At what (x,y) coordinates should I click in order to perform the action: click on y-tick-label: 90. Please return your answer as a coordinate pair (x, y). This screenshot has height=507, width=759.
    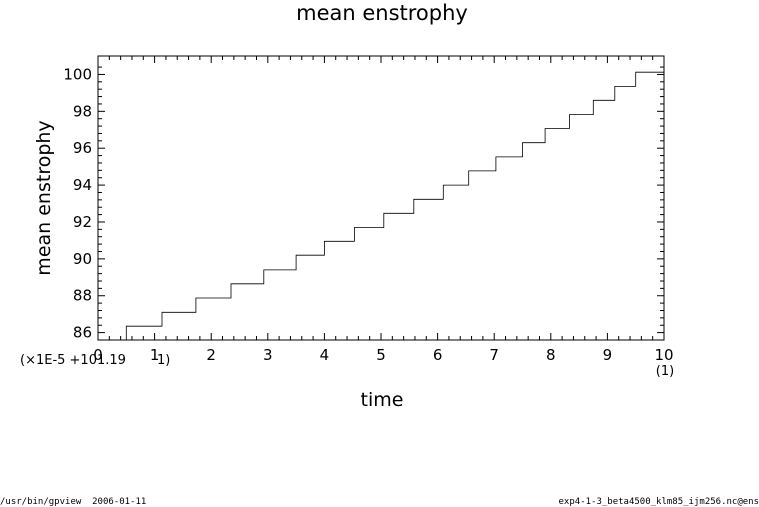
    Looking at the image, I should click on (82, 259).